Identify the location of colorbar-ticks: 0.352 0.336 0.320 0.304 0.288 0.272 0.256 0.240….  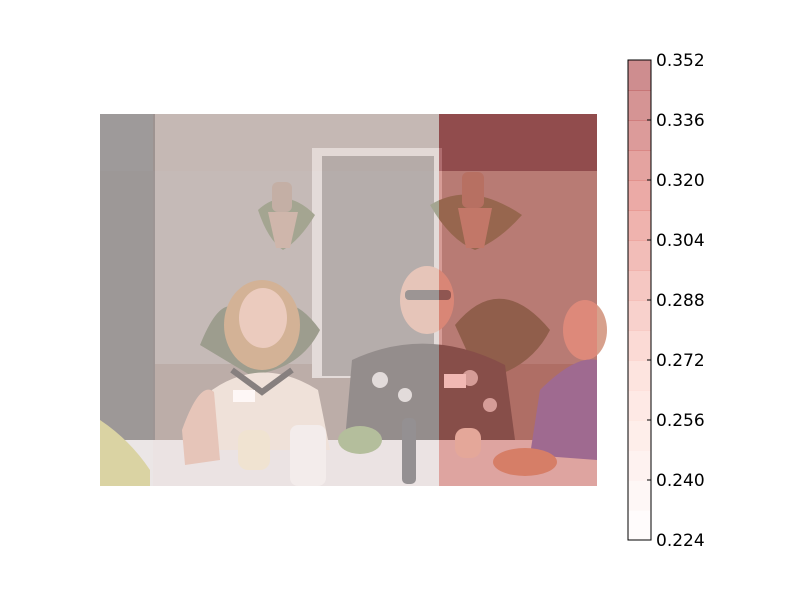
(676, 301).